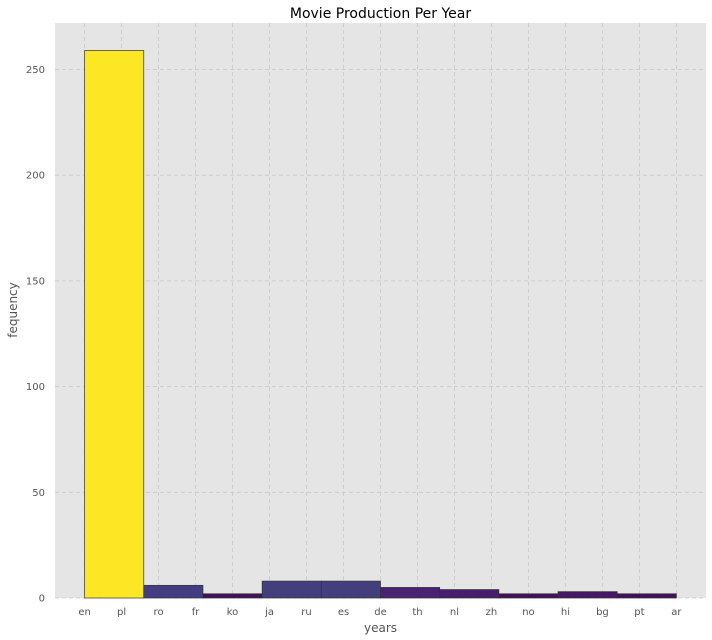 The image size is (712, 640). Describe the element at coordinates (35, 70) in the screenshot. I see `y-tick-label: 250` at that location.